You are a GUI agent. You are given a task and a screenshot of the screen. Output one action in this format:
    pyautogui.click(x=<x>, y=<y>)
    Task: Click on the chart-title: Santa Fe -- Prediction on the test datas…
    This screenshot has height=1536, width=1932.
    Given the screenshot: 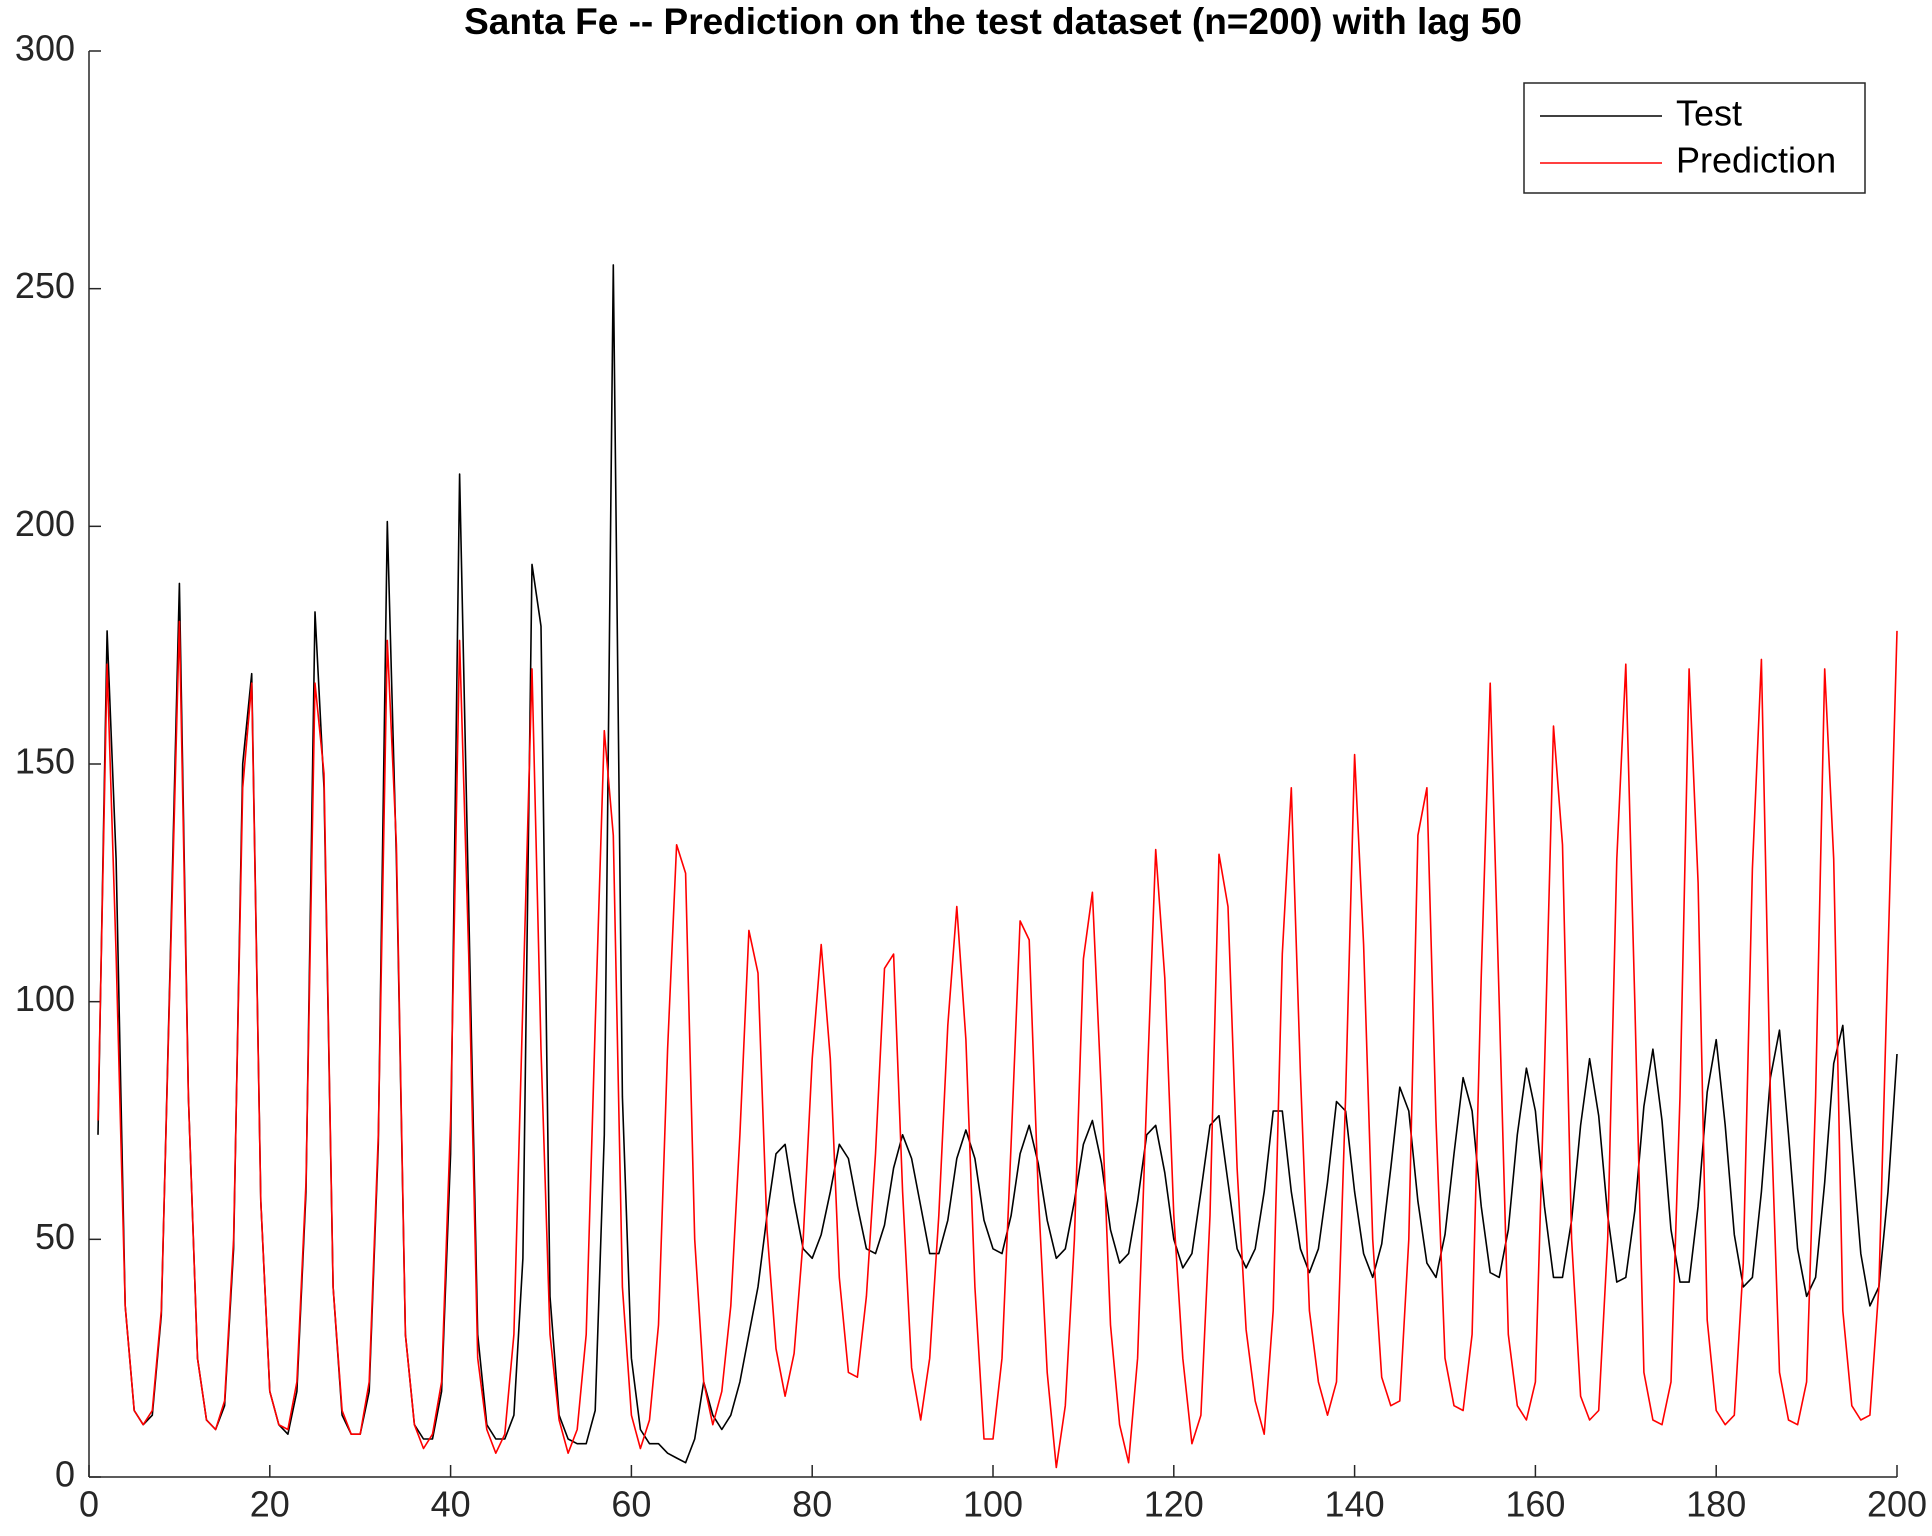 What is the action you would take?
    pyautogui.click(x=993, y=21)
    